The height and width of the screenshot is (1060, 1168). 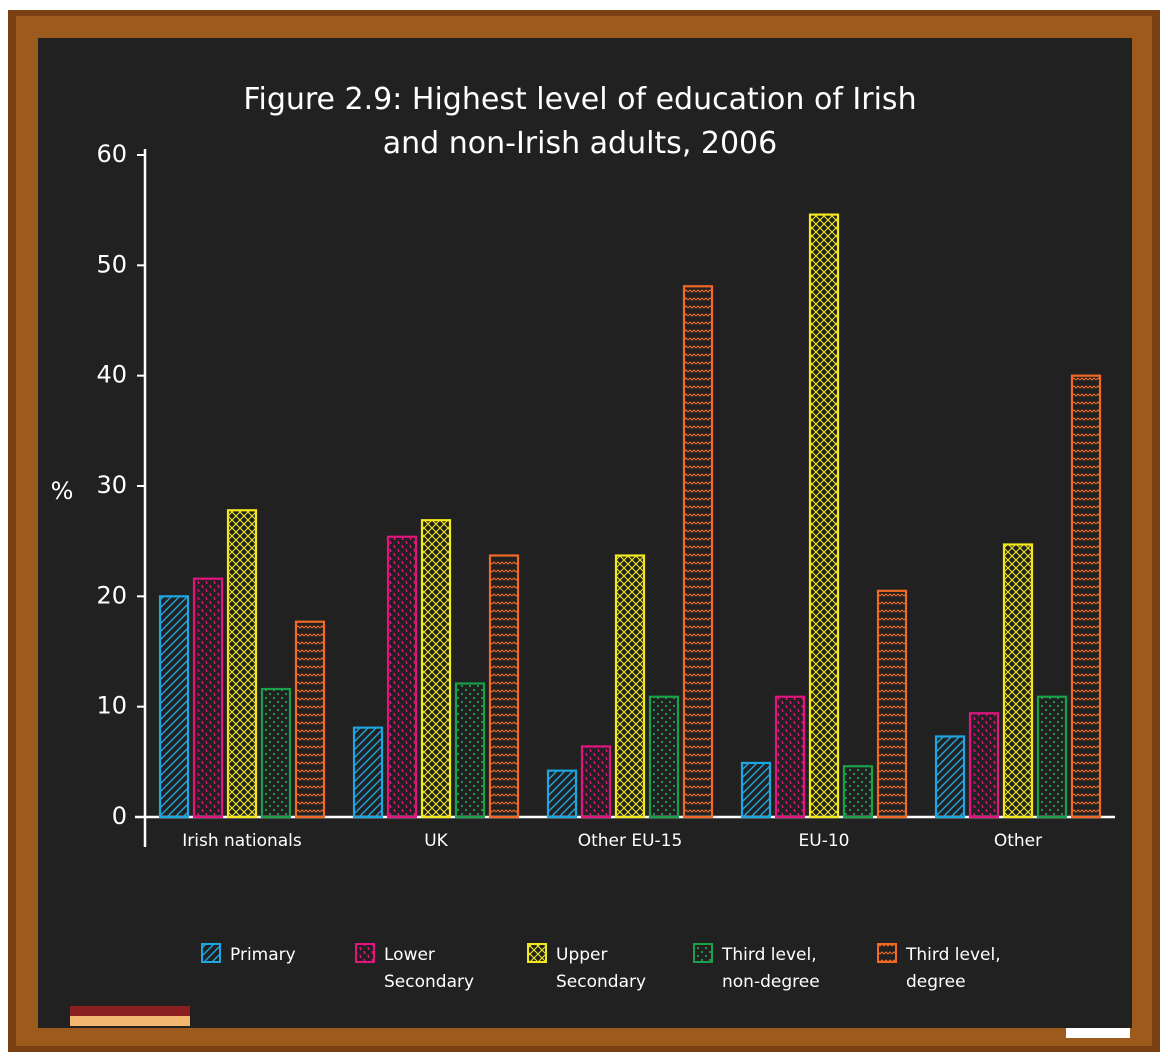 I want to click on y-tick-label: 50, so click(x=111, y=264).